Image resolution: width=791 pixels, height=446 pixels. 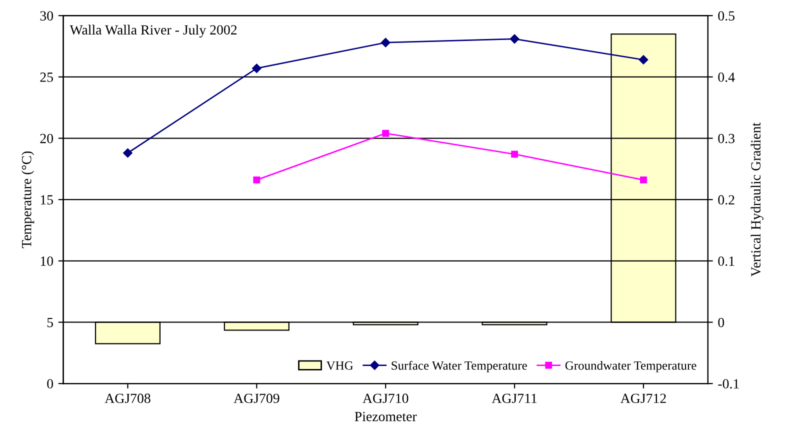 What do you see at coordinates (50, 323) in the screenshot?
I see `y-tick-label: 5` at bounding box center [50, 323].